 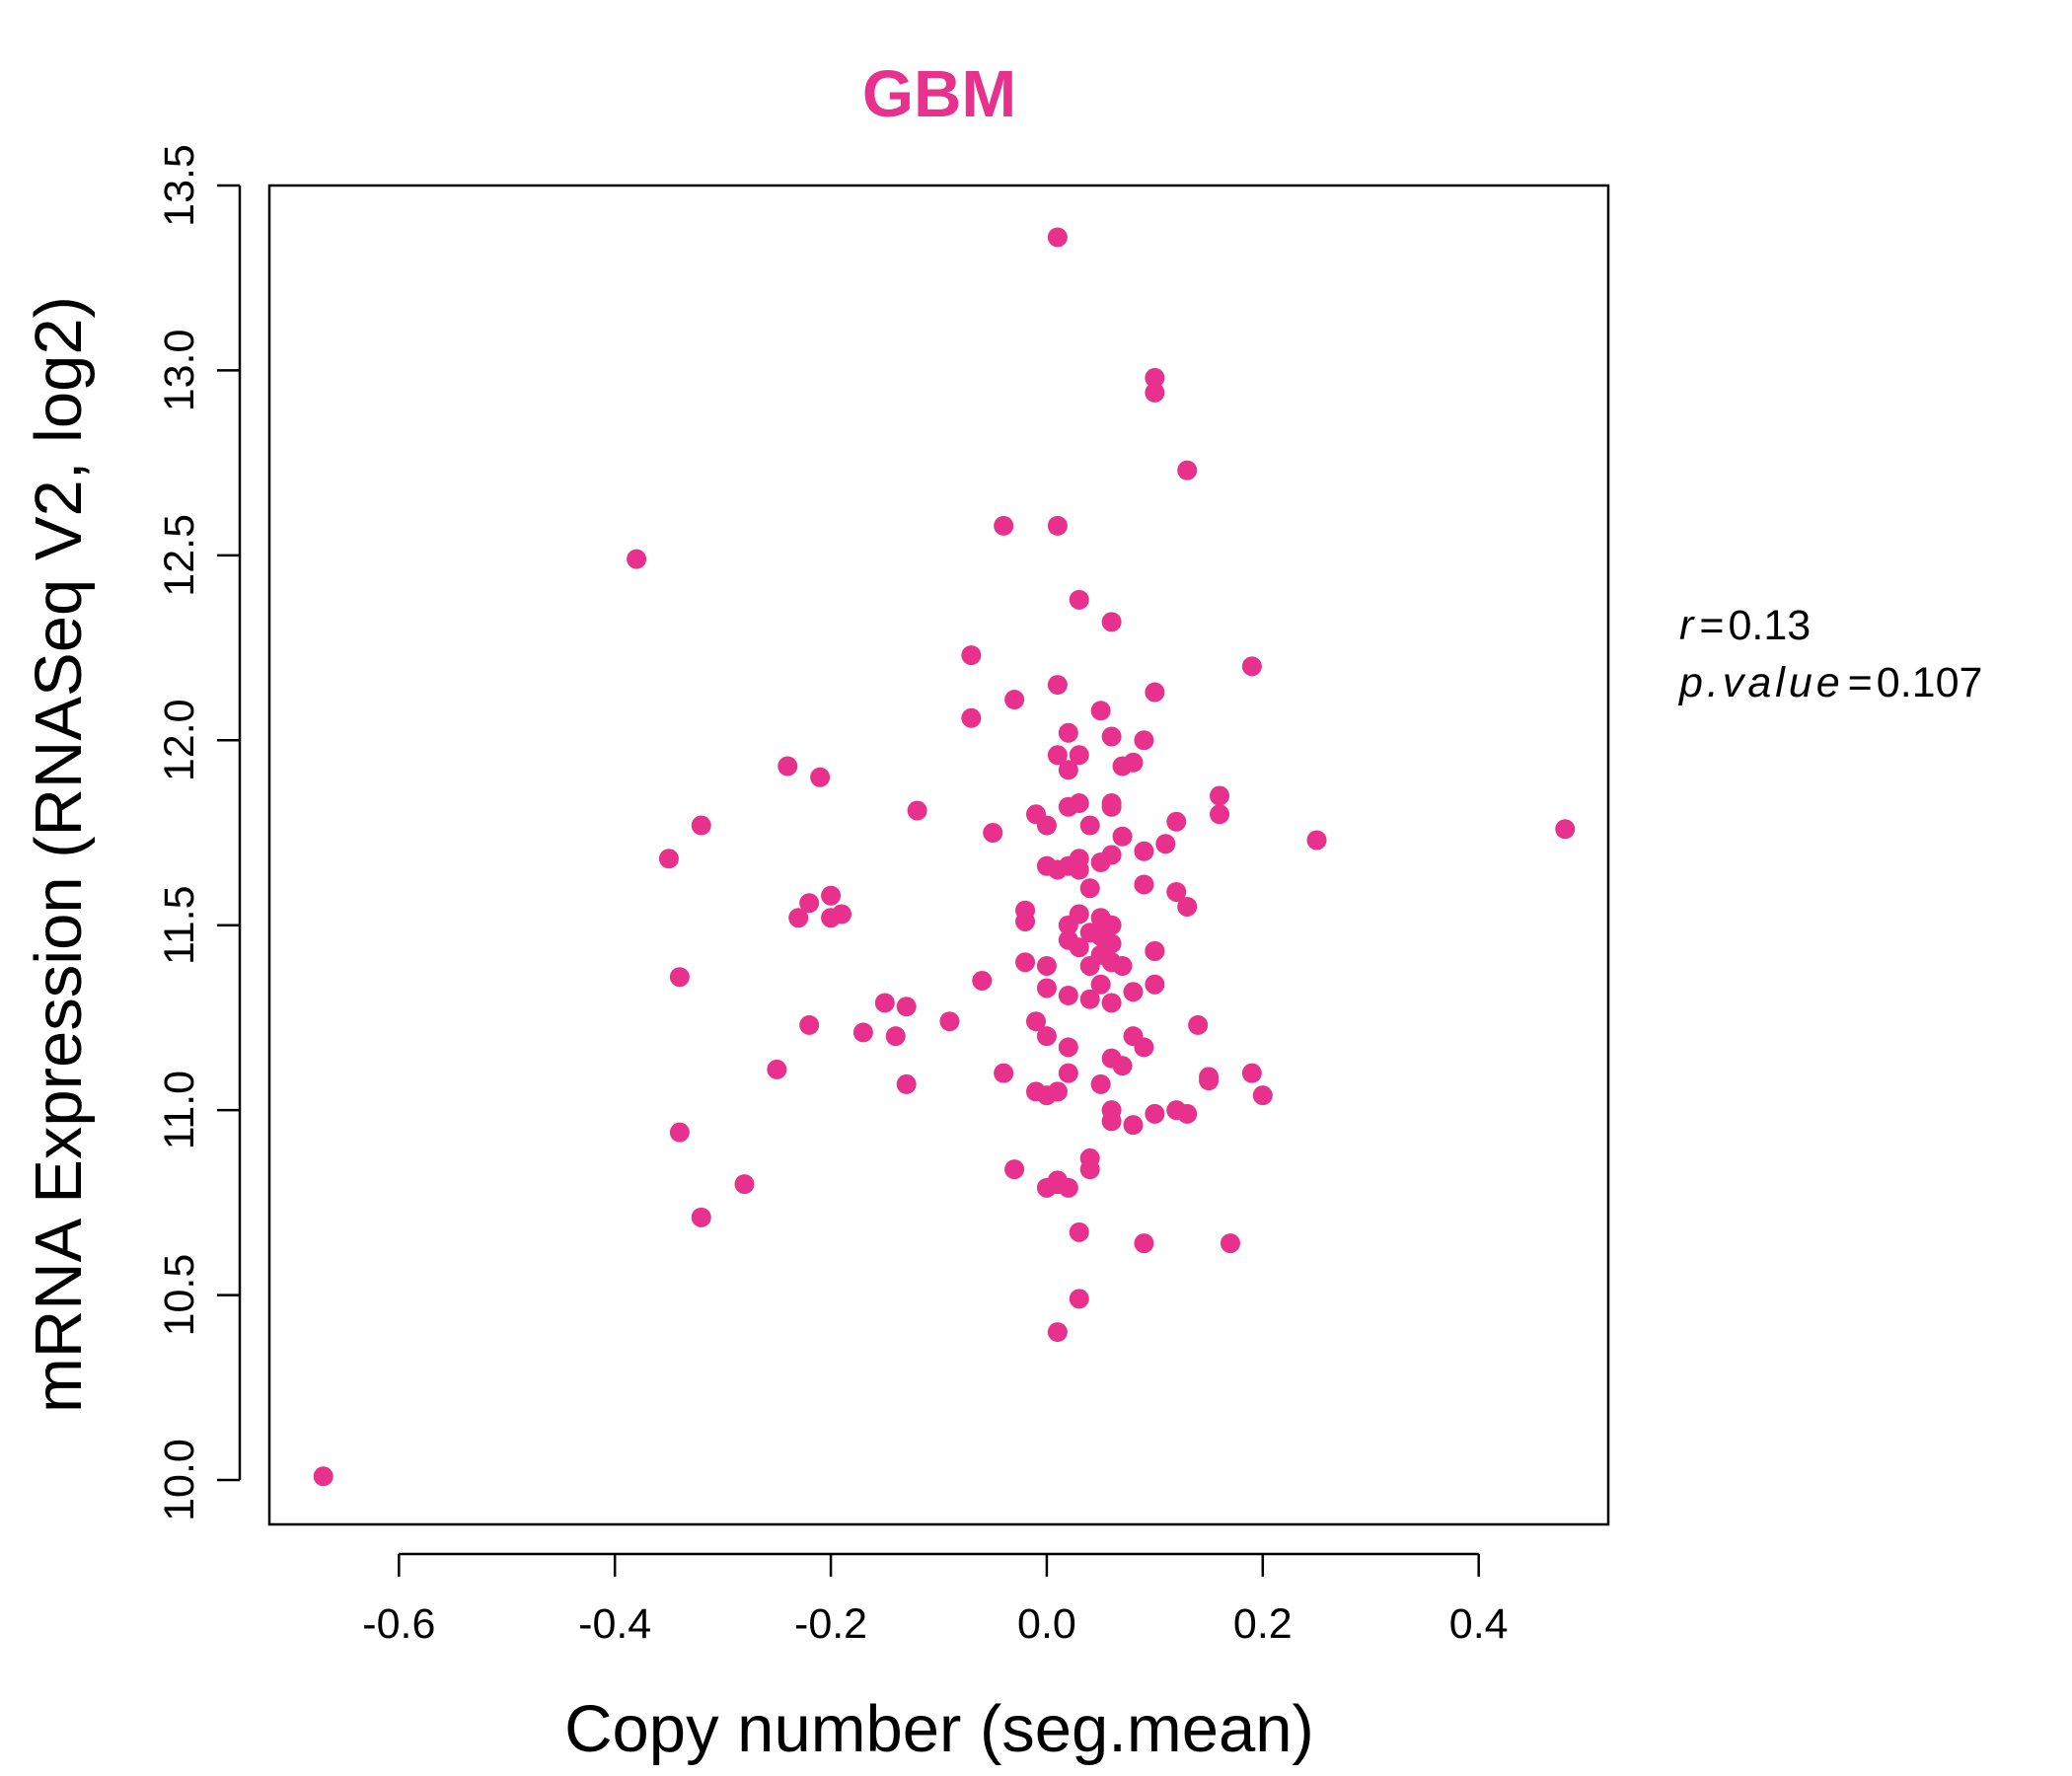 I want to click on r-value: 0.13, so click(x=1770, y=625).